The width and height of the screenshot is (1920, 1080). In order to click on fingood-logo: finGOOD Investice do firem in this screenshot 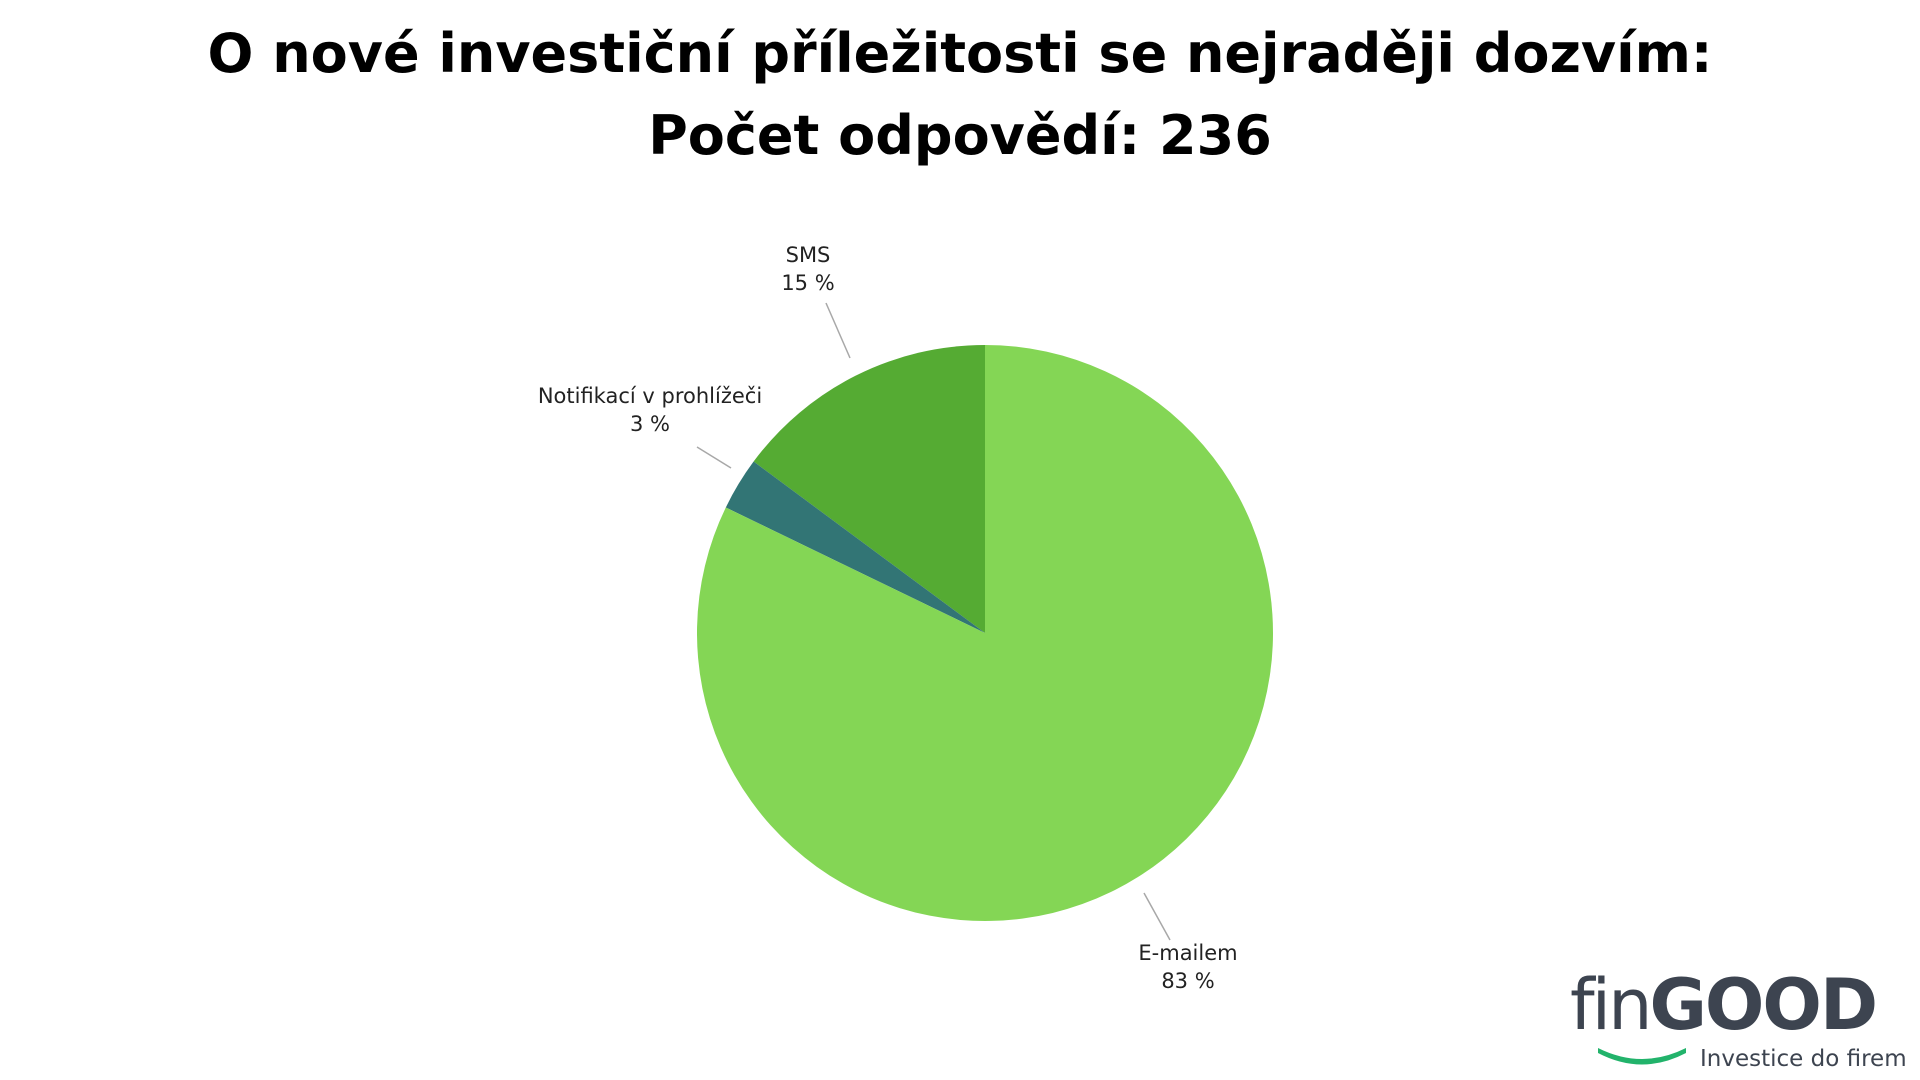, I will do `click(1740, 1025)`.